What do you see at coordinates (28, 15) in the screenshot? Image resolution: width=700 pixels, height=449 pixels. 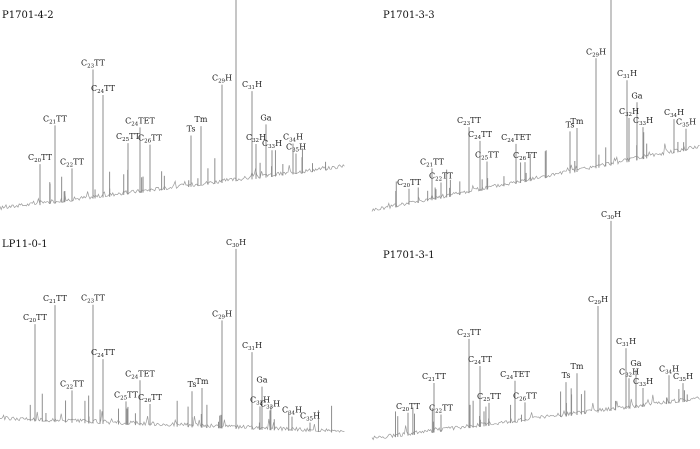 I see `sample-label: P1701-4-2` at bounding box center [28, 15].